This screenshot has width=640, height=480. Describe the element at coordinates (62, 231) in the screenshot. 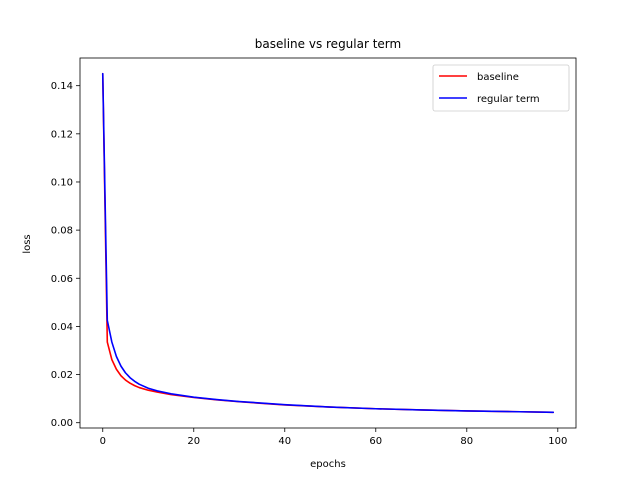

I see `y-tick-label: 0.08` at that location.